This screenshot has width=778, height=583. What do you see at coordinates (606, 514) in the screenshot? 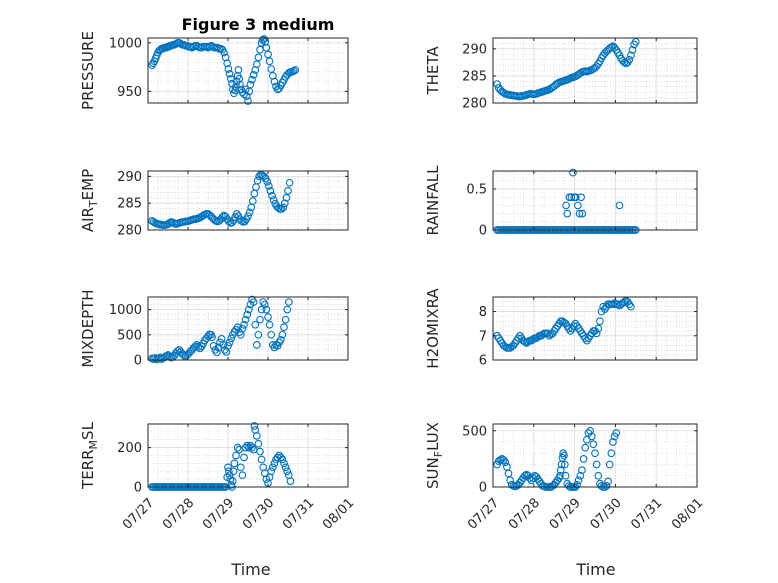
I see `x-tick-label: 07/30` at bounding box center [606, 514].